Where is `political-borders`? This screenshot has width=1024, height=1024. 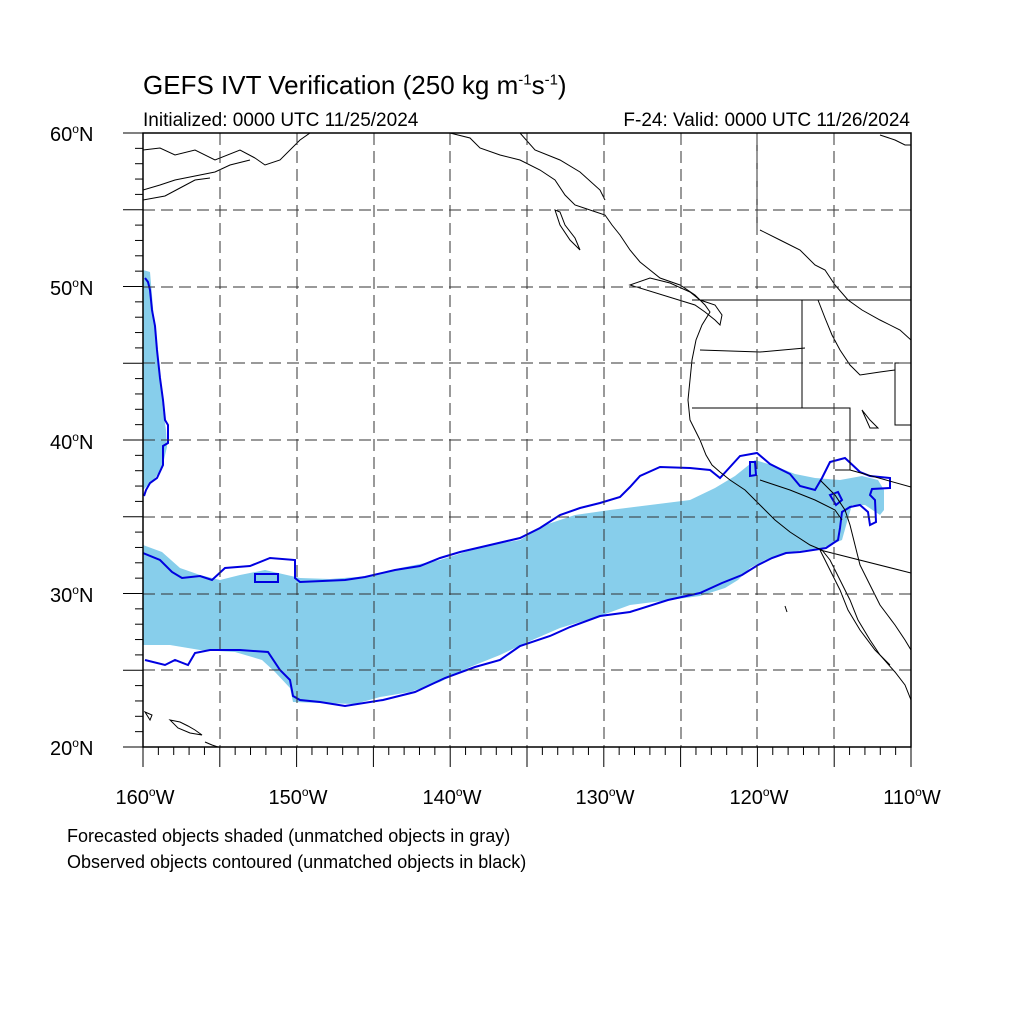 political-borders is located at coordinates (801, 353).